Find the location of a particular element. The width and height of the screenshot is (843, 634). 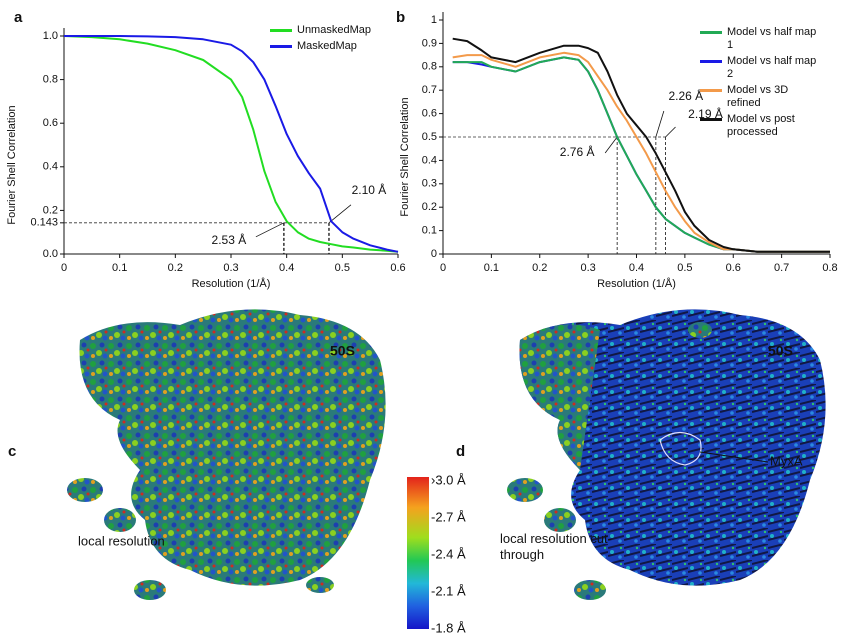

y-tick-label: 0.3 is located at coordinates (429, 184).